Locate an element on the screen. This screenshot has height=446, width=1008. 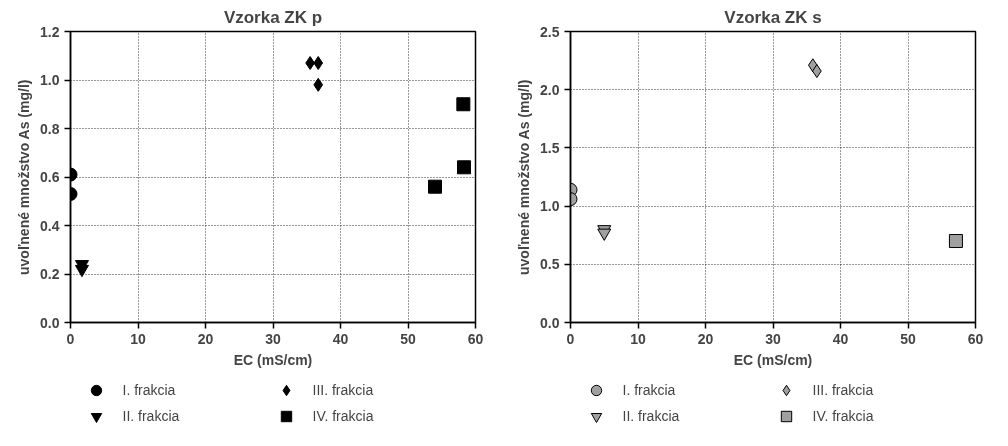
y-tick-label: 0.8 is located at coordinates (50, 128).